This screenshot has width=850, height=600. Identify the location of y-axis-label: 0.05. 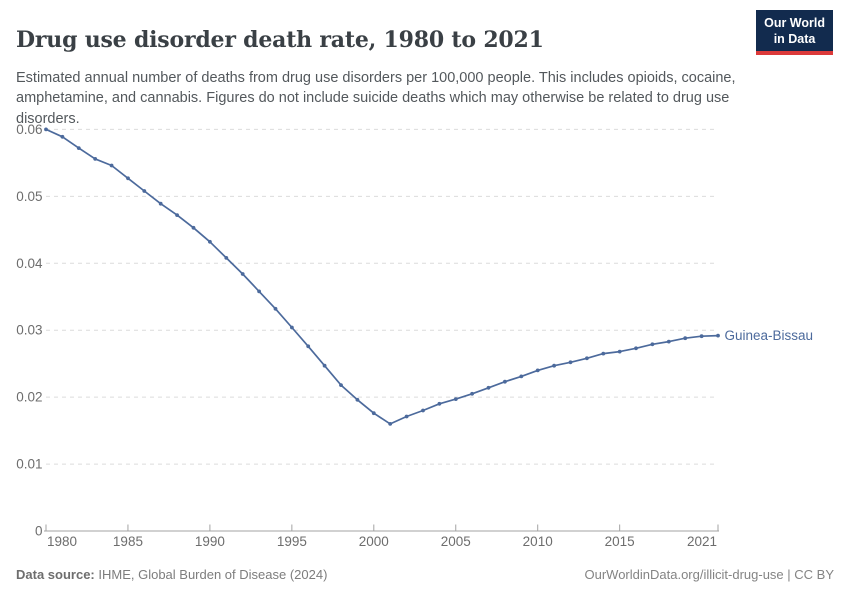
(29, 196).